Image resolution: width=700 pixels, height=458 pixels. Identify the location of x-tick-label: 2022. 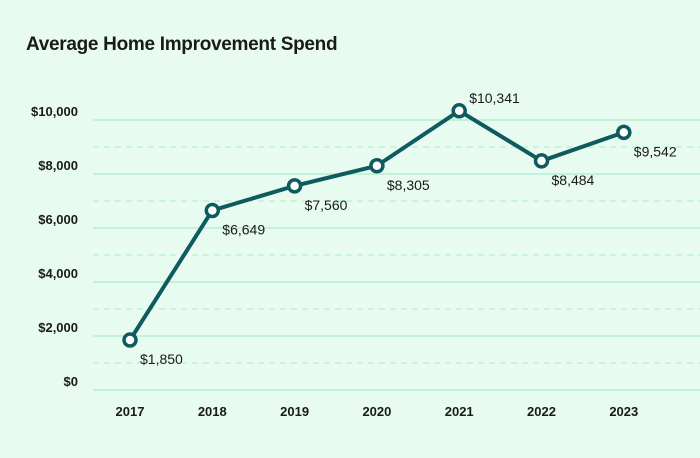
(541, 411).